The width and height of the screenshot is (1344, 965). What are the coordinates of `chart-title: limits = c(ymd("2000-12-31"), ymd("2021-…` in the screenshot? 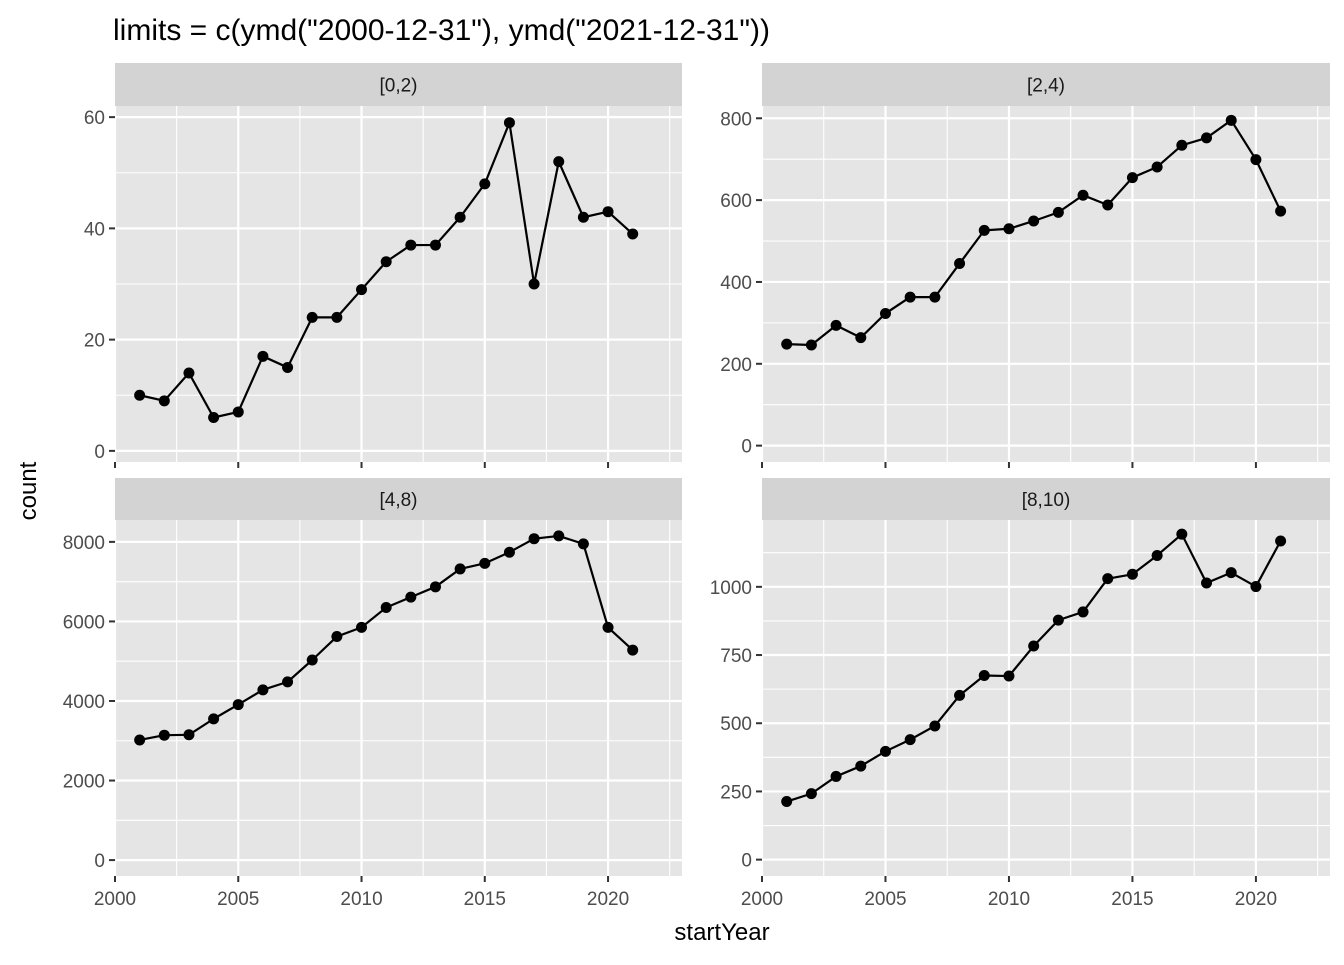 It's located at (441, 30).